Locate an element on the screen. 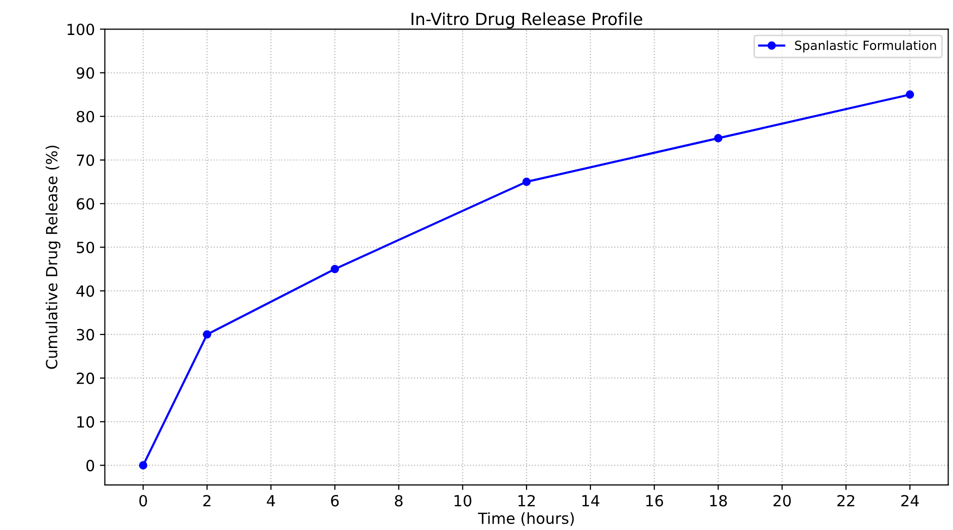  y-tick-label: 10 is located at coordinates (85, 422).